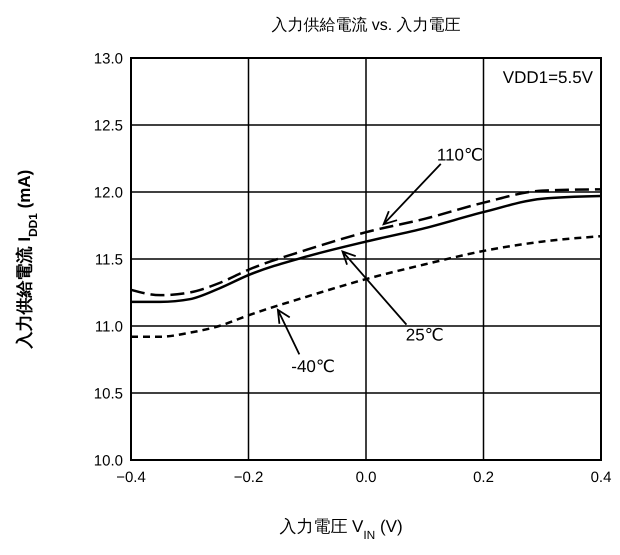  What do you see at coordinates (460, 154) in the screenshot?
I see `text: 110℃` at bounding box center [460, 154].